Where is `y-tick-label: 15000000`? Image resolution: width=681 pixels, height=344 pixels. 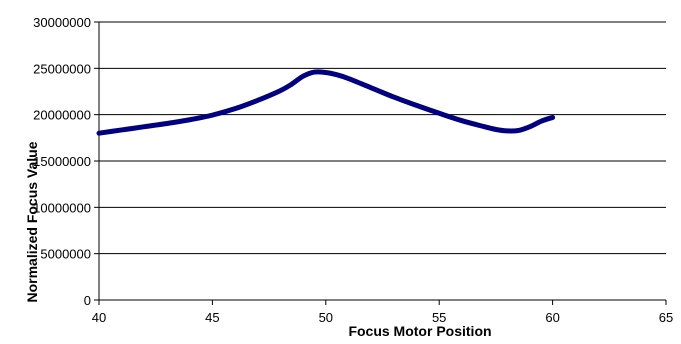 y-tick-label: 15000000 is located at coordinates (62, 161).